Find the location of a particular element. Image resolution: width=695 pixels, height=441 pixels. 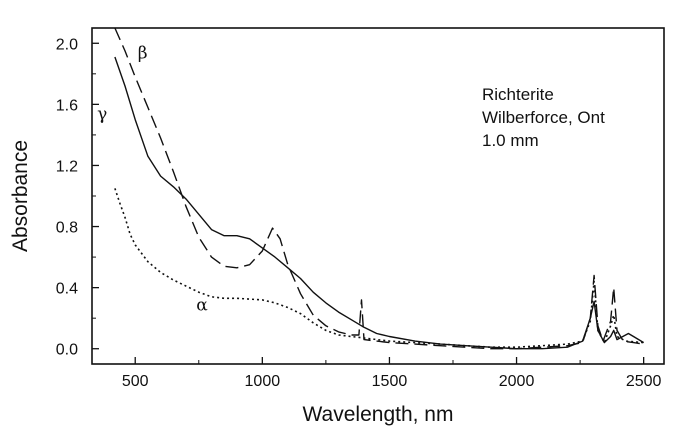

annotation-line-3: 1.0 mm is located at coordinates (510, 140).